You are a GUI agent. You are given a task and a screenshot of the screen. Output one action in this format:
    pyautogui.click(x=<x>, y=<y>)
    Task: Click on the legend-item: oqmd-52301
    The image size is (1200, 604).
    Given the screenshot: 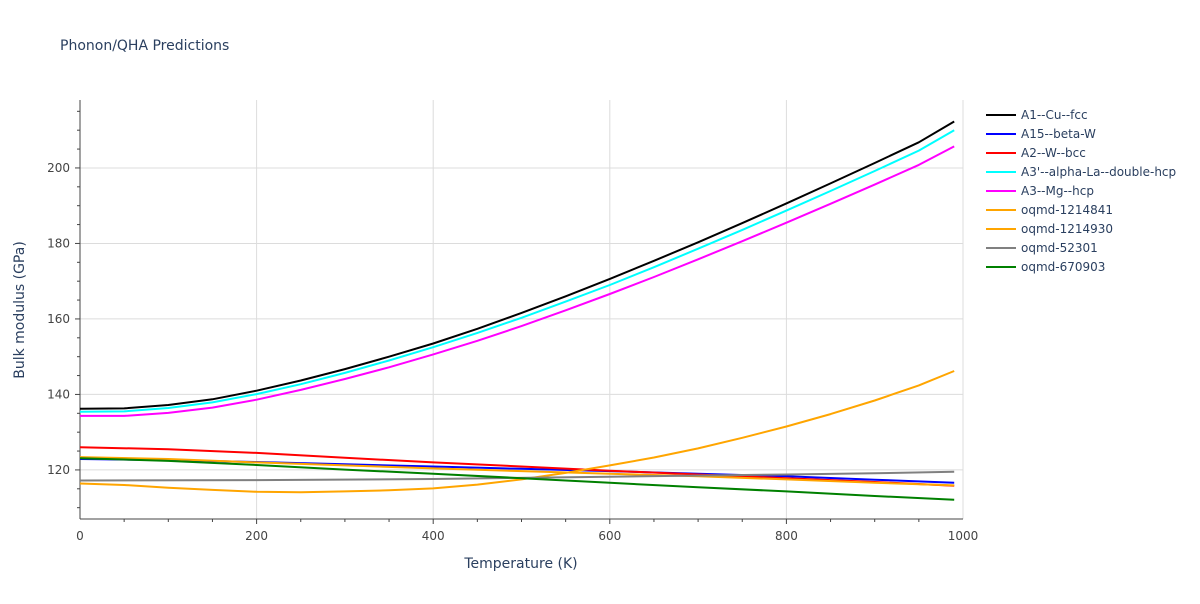 What is the action you would take?
    pyautogui.click(x=1042, y=248)
    